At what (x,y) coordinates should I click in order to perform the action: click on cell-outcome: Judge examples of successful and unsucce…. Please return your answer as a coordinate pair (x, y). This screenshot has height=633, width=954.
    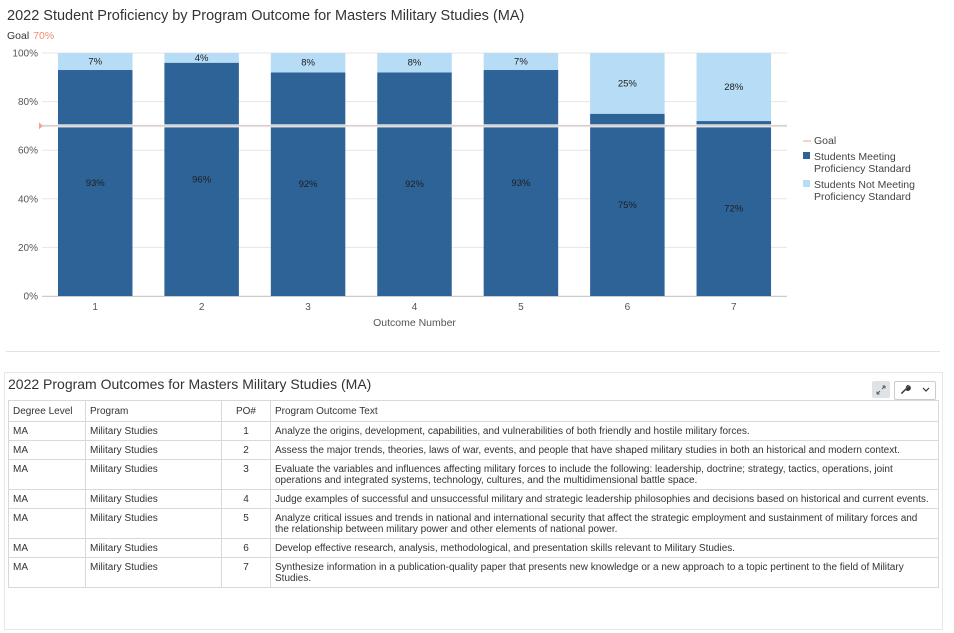
    Looking at the image, I should click on (604, 499).